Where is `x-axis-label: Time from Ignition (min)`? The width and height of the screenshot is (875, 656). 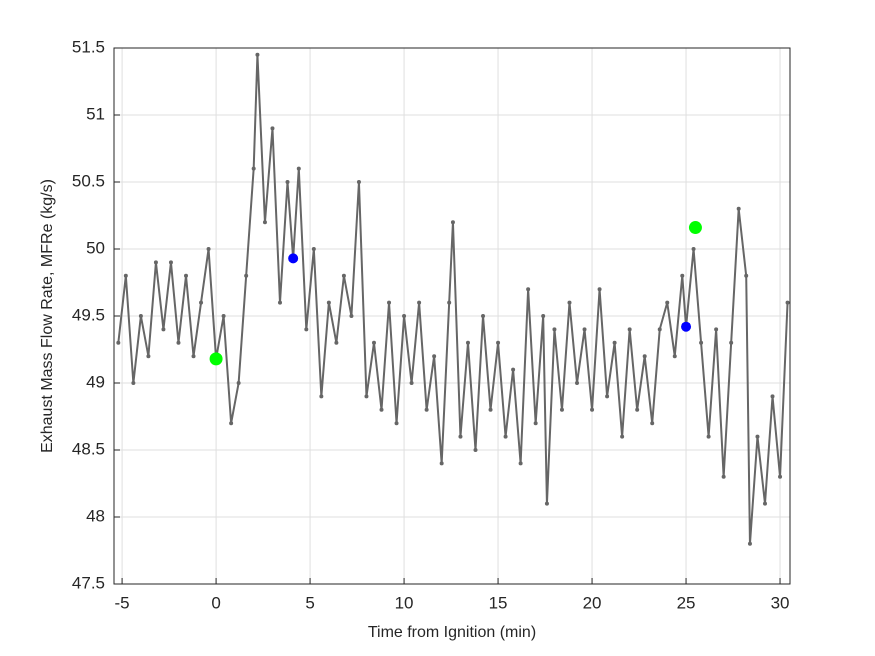
x-axis-label: Time from Ignition (min) is located at coordinates (452, 632).